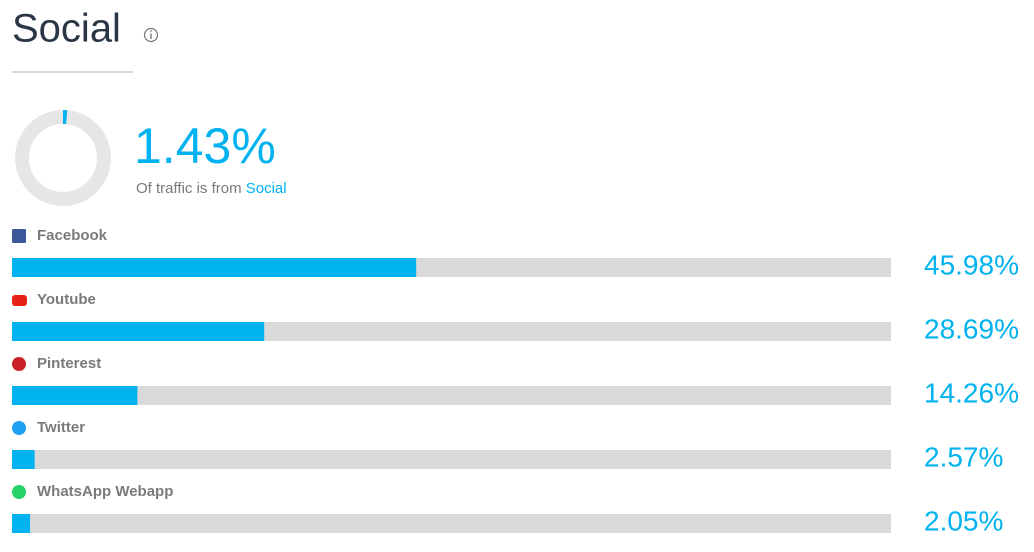 Image resolution: width=1034 pixels, height=552 pixels. Describe the element at coordinates (266, 188) in the screenshot. I see `caption-link: Social` at that location.